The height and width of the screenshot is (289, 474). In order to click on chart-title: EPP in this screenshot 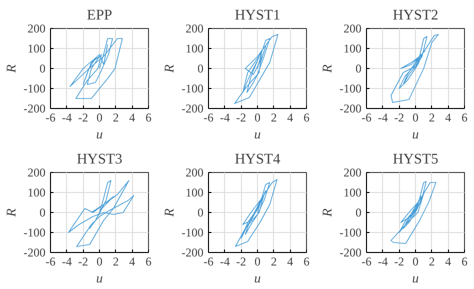, I will do `click(99, 16)`.